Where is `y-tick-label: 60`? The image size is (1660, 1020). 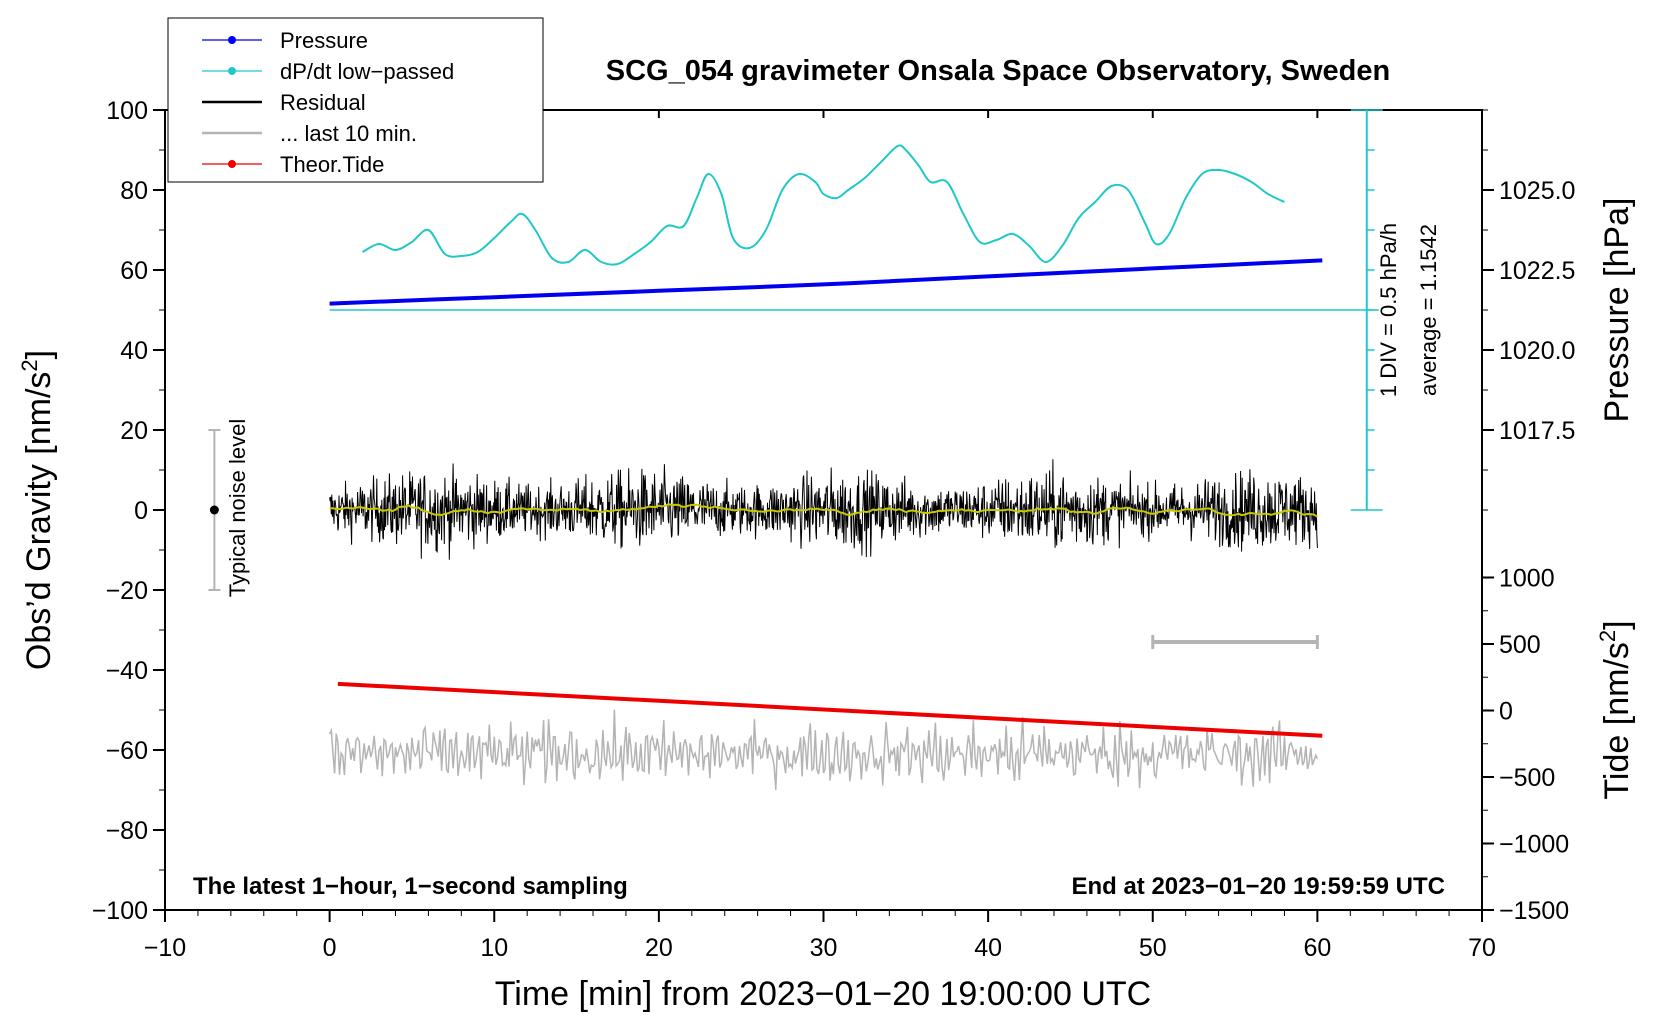
y-tick-label: 60 is located at coordinates (134, 271).